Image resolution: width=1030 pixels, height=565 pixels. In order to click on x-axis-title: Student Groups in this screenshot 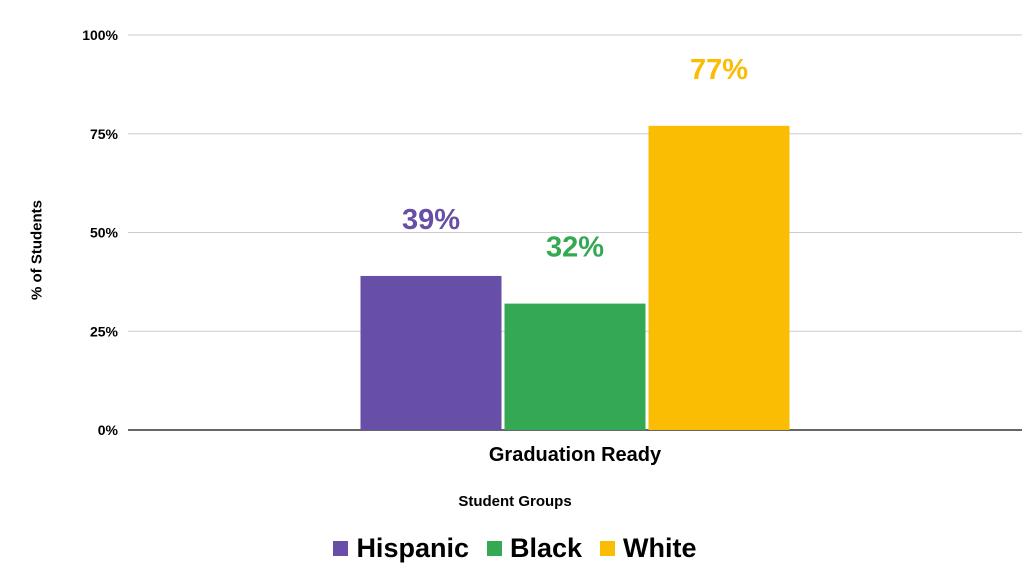, I will do `click(515, 501)`.